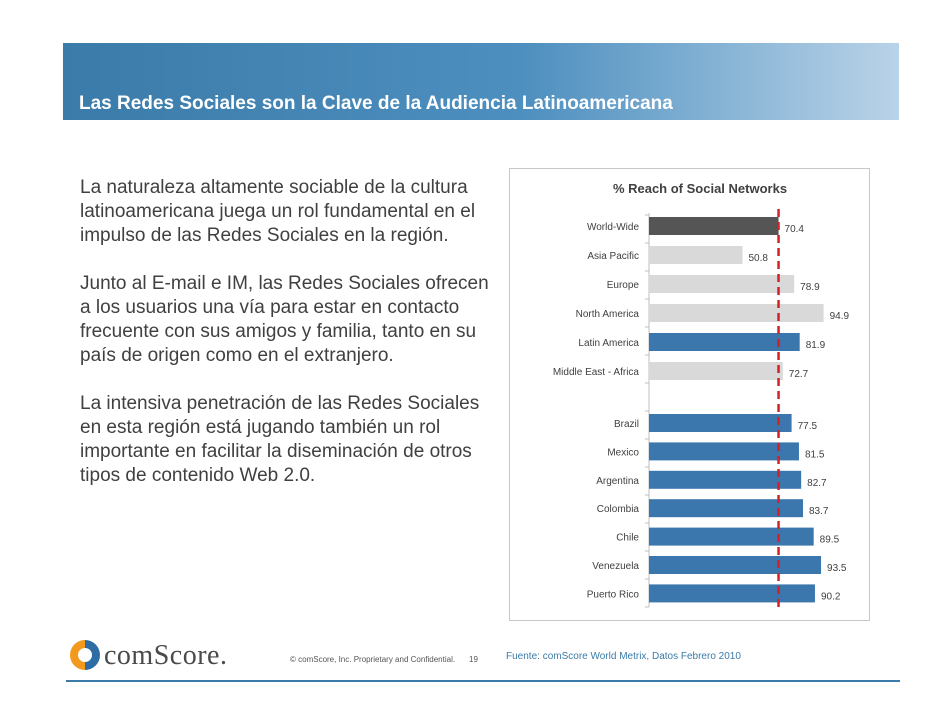  What do you see at coordinates (623, 452) in the screenshot?
I see `category-label-mexico: Mexico` at bounding box center [623, 452].